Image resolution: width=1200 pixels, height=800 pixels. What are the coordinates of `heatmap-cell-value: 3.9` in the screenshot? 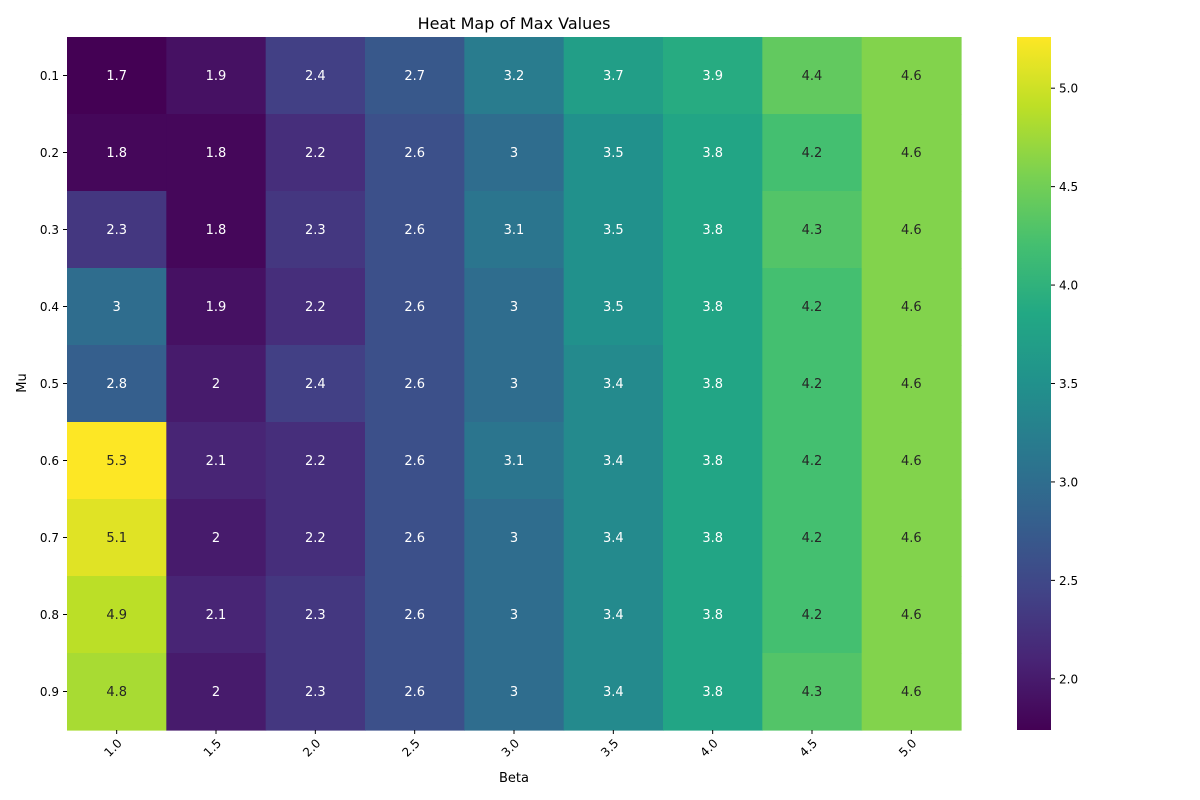 It's located at (712, 76).